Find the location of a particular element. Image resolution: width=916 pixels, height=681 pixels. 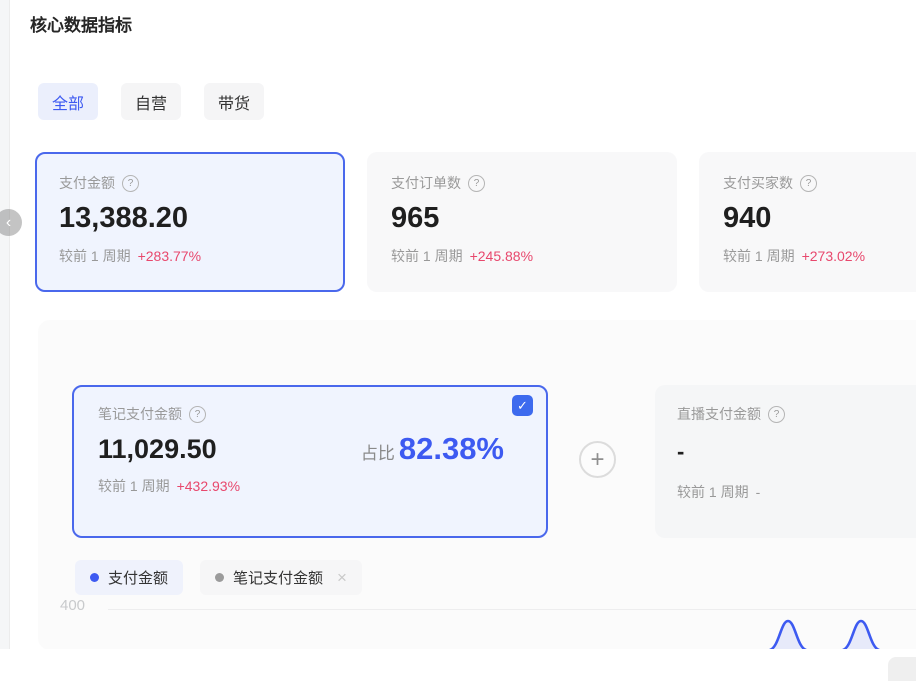

series-dot-blue is located at coordinates (94, 577).